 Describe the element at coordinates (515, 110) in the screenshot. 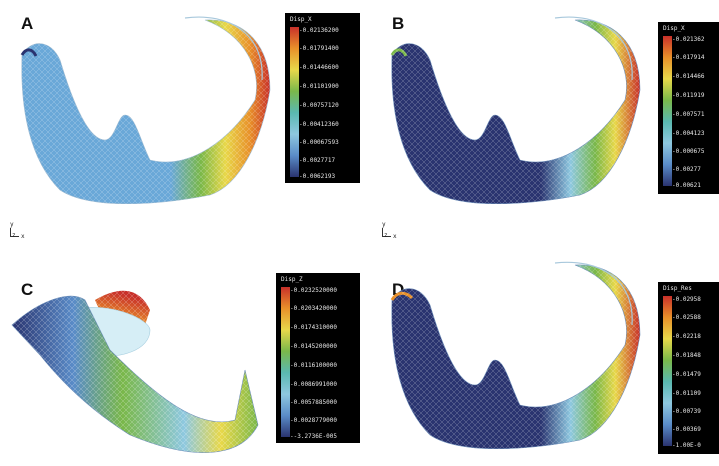

I see `mesh-plot-b` at that location.